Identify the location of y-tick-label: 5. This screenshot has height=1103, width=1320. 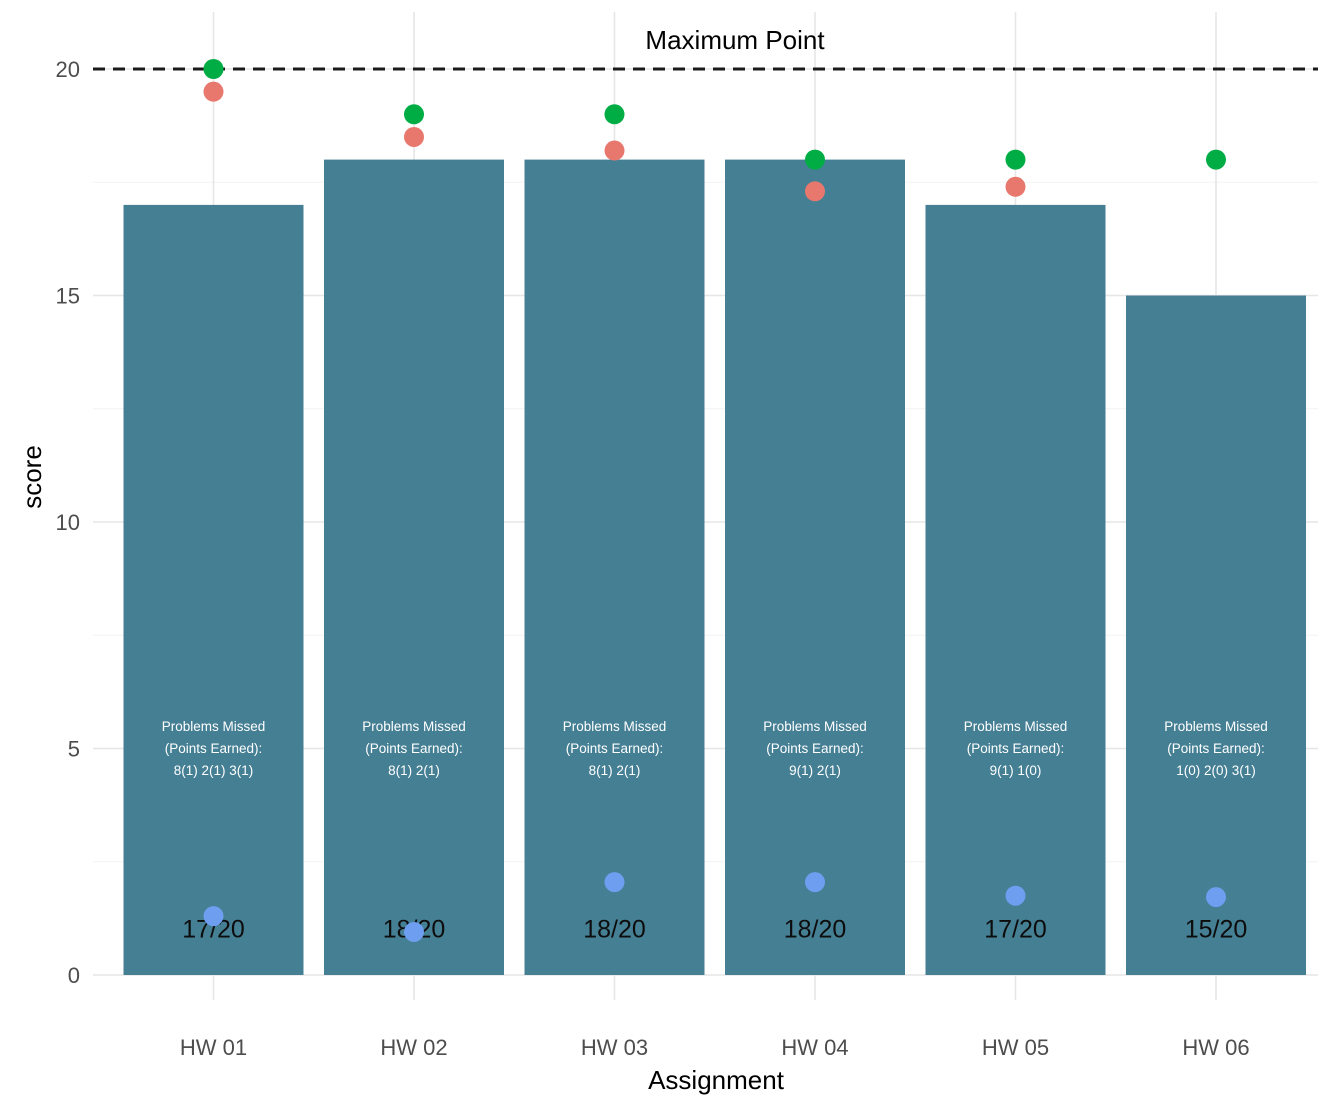
(74, 749).